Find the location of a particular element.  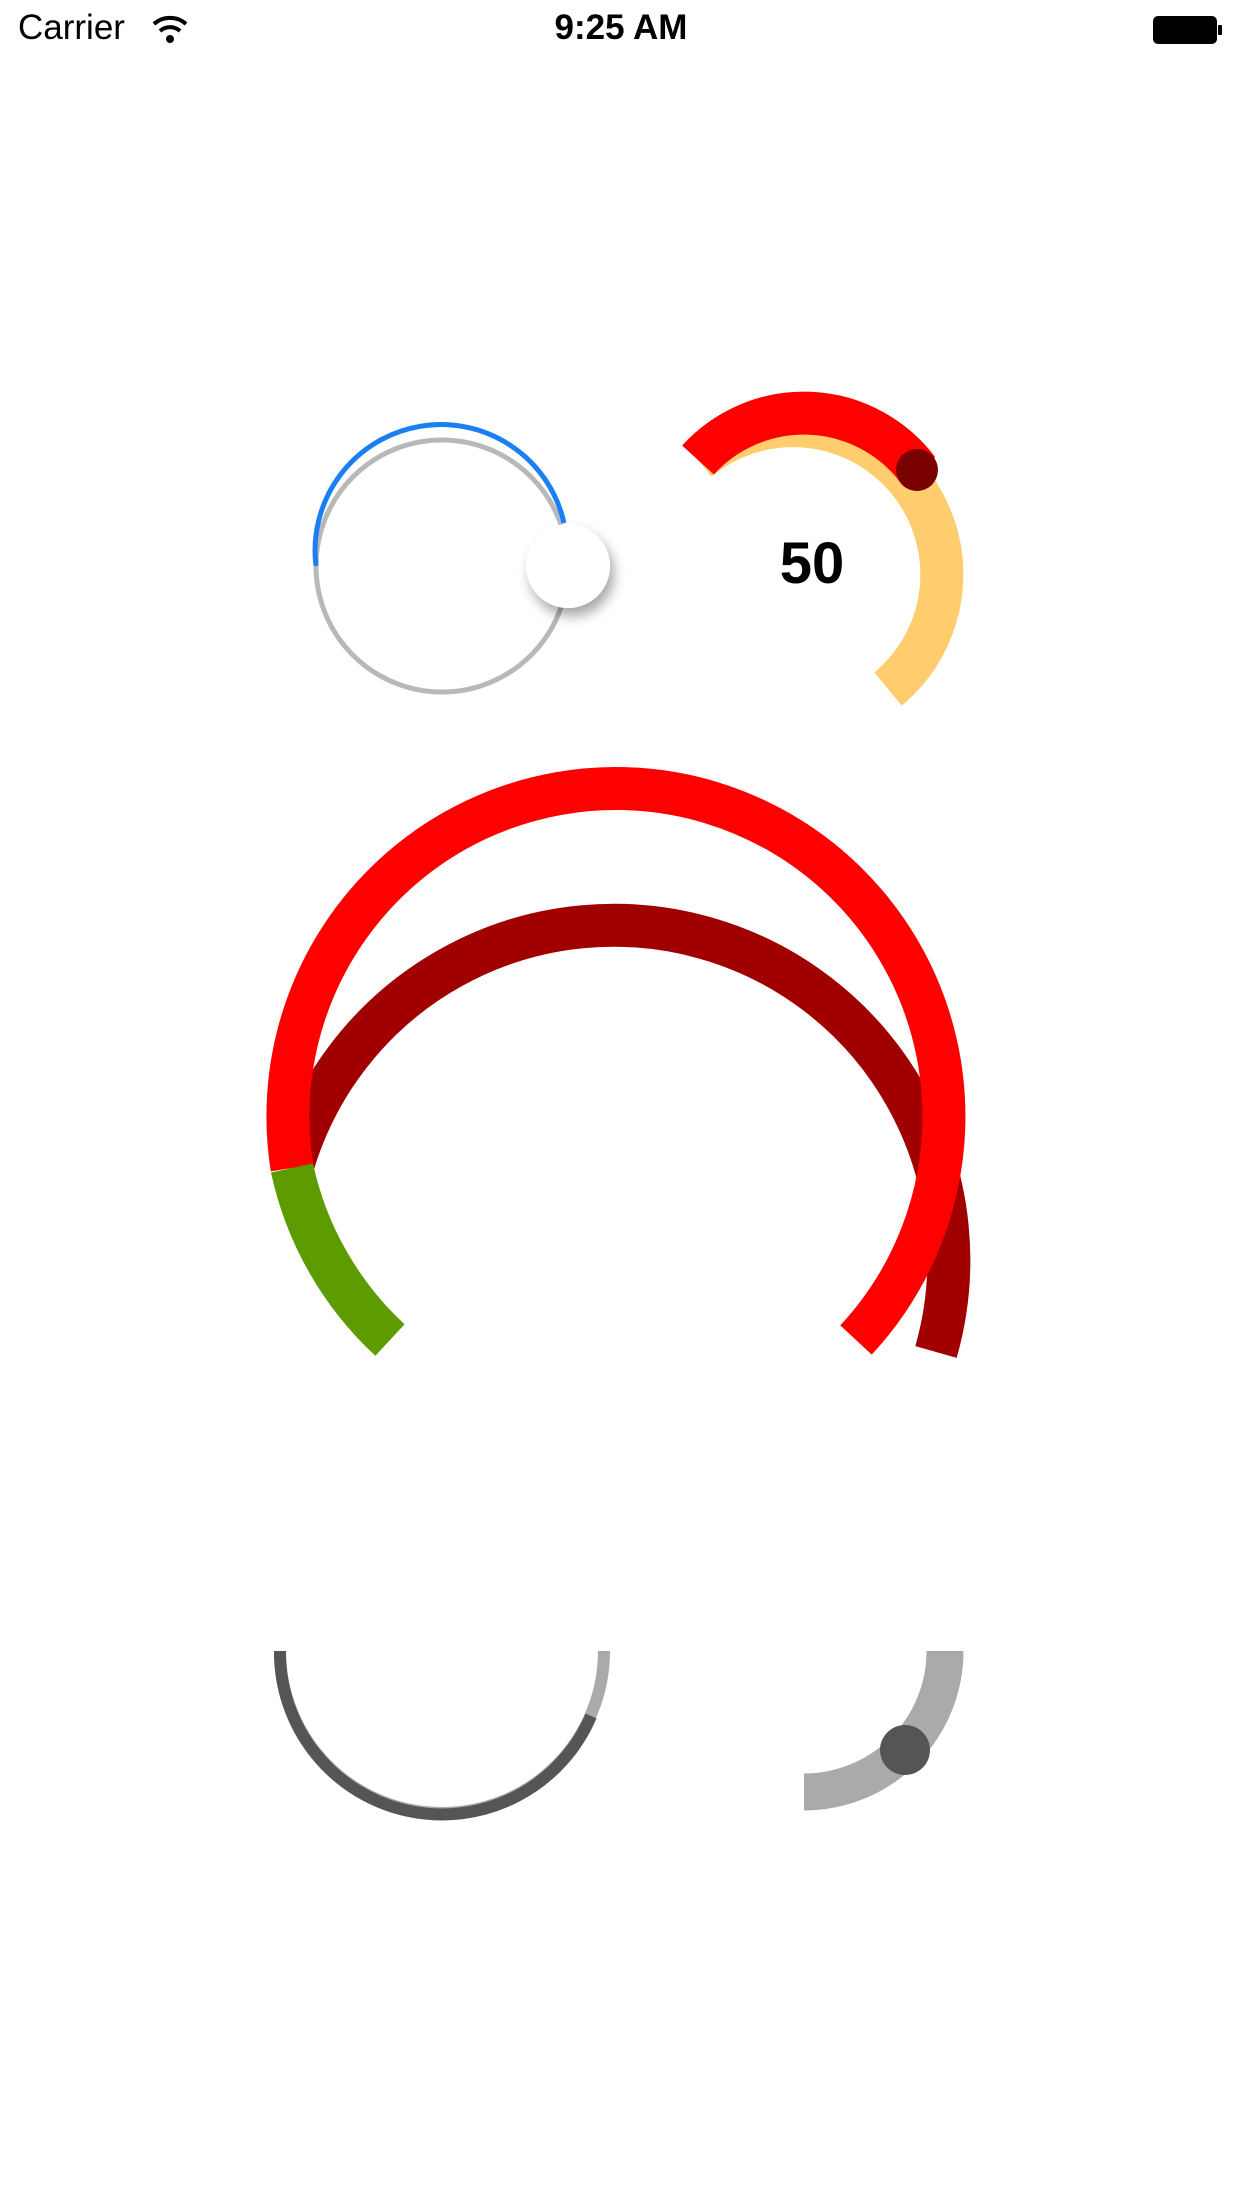

gauge-progress is located at coordinates (809, 437).